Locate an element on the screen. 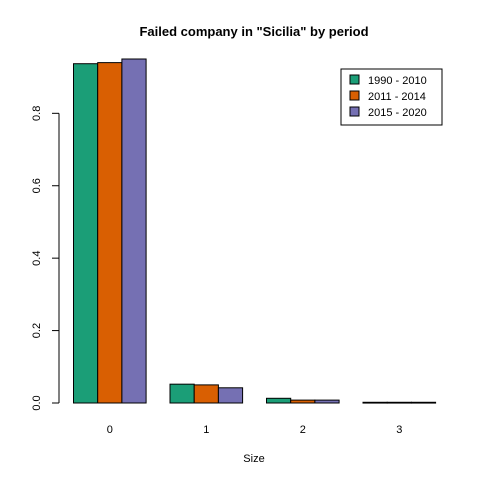 This screenshot has width=480, height=480. y-tick-label: 0.4 is located at coordinates (37, 258).